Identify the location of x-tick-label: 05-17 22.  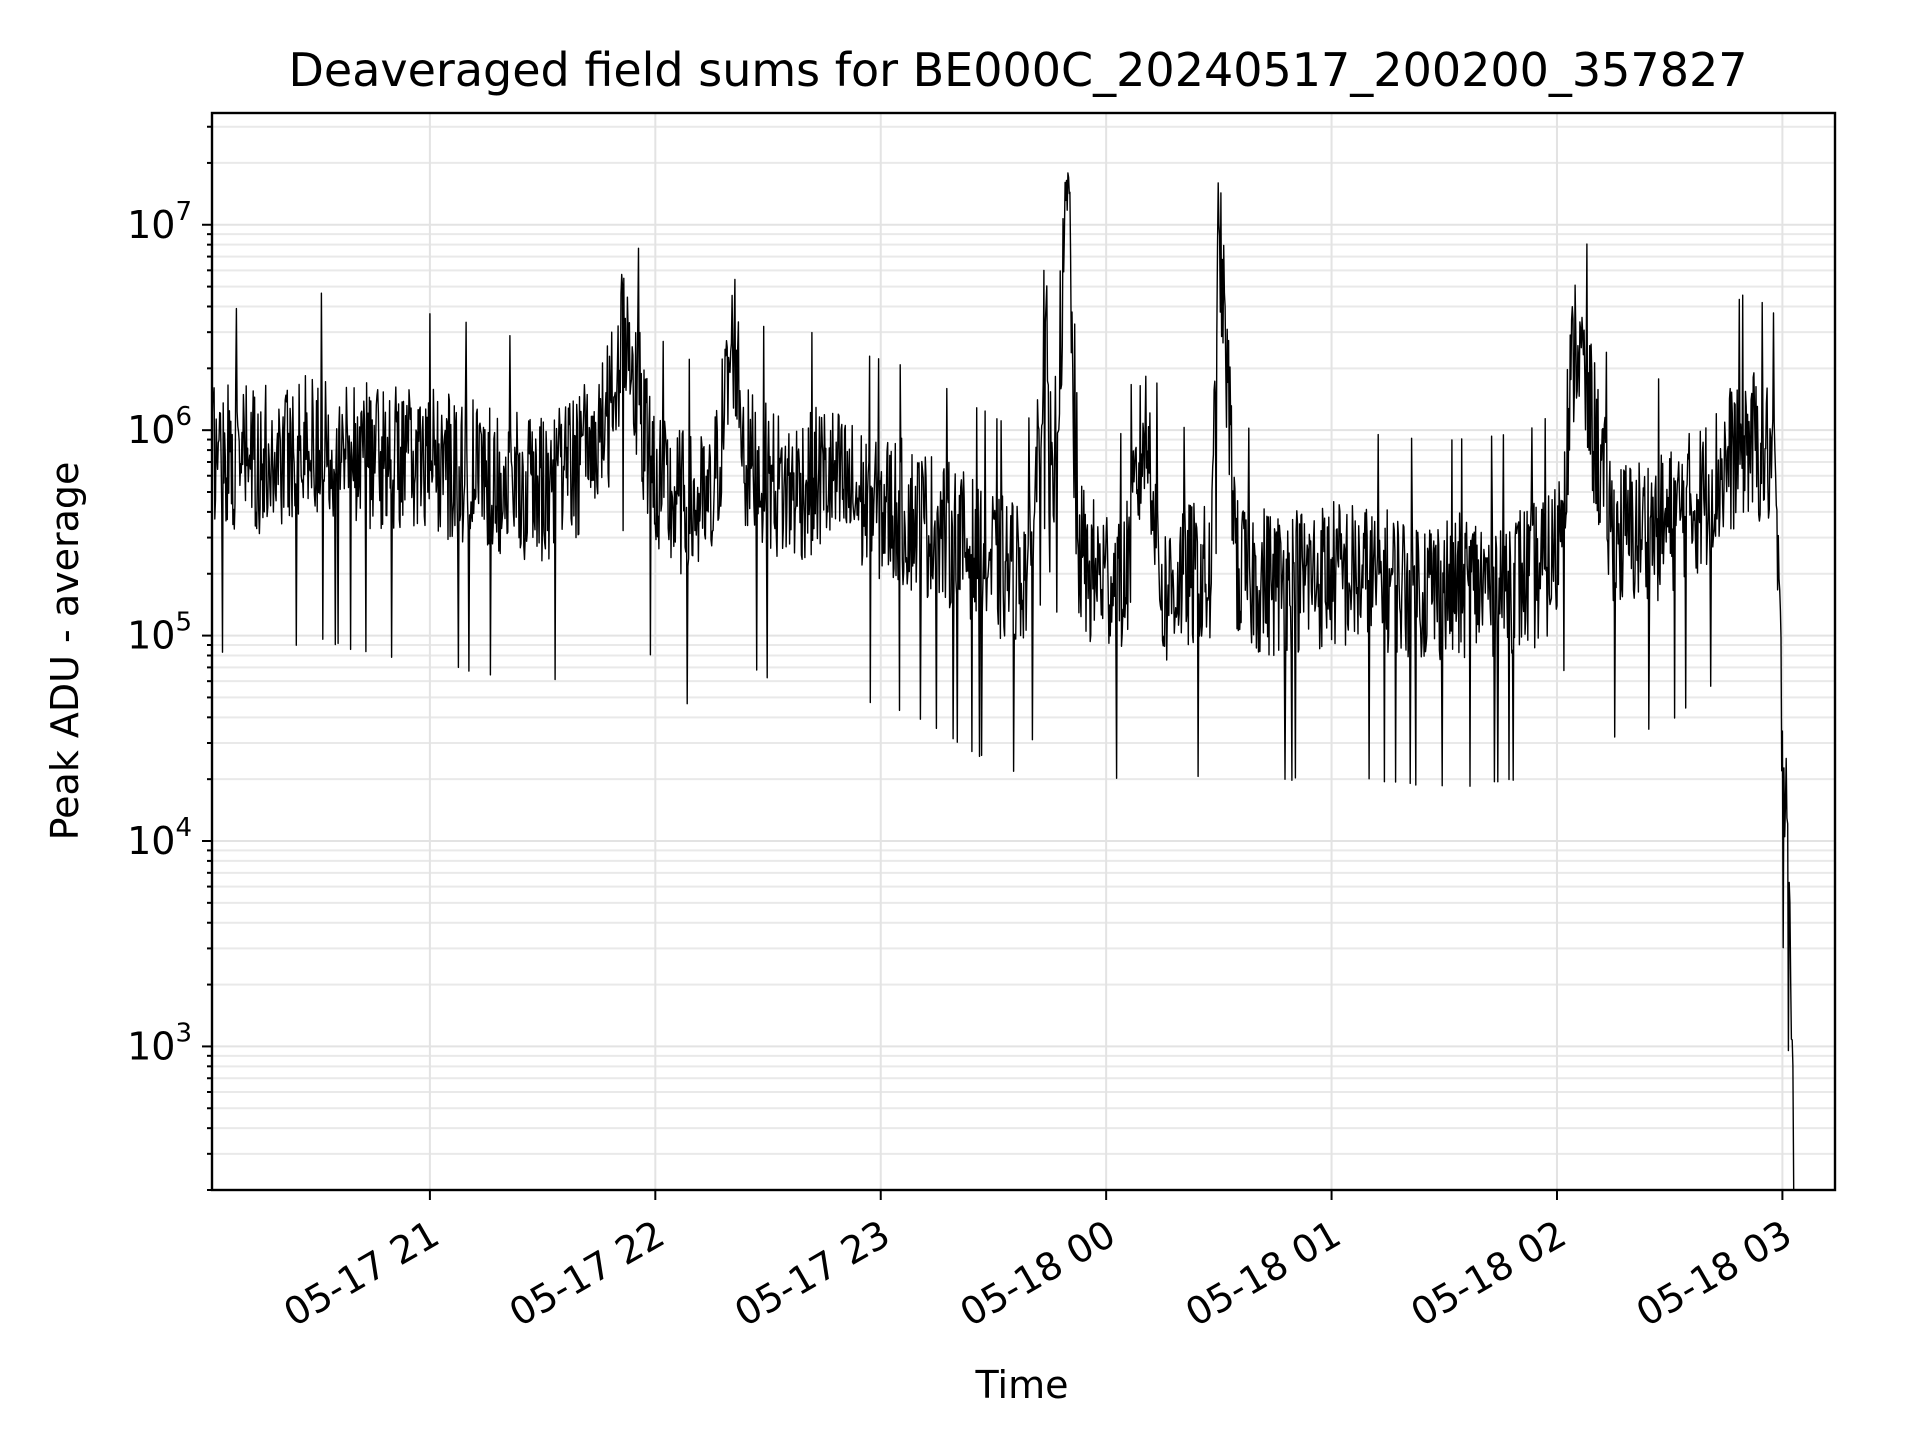
(587, 1274).